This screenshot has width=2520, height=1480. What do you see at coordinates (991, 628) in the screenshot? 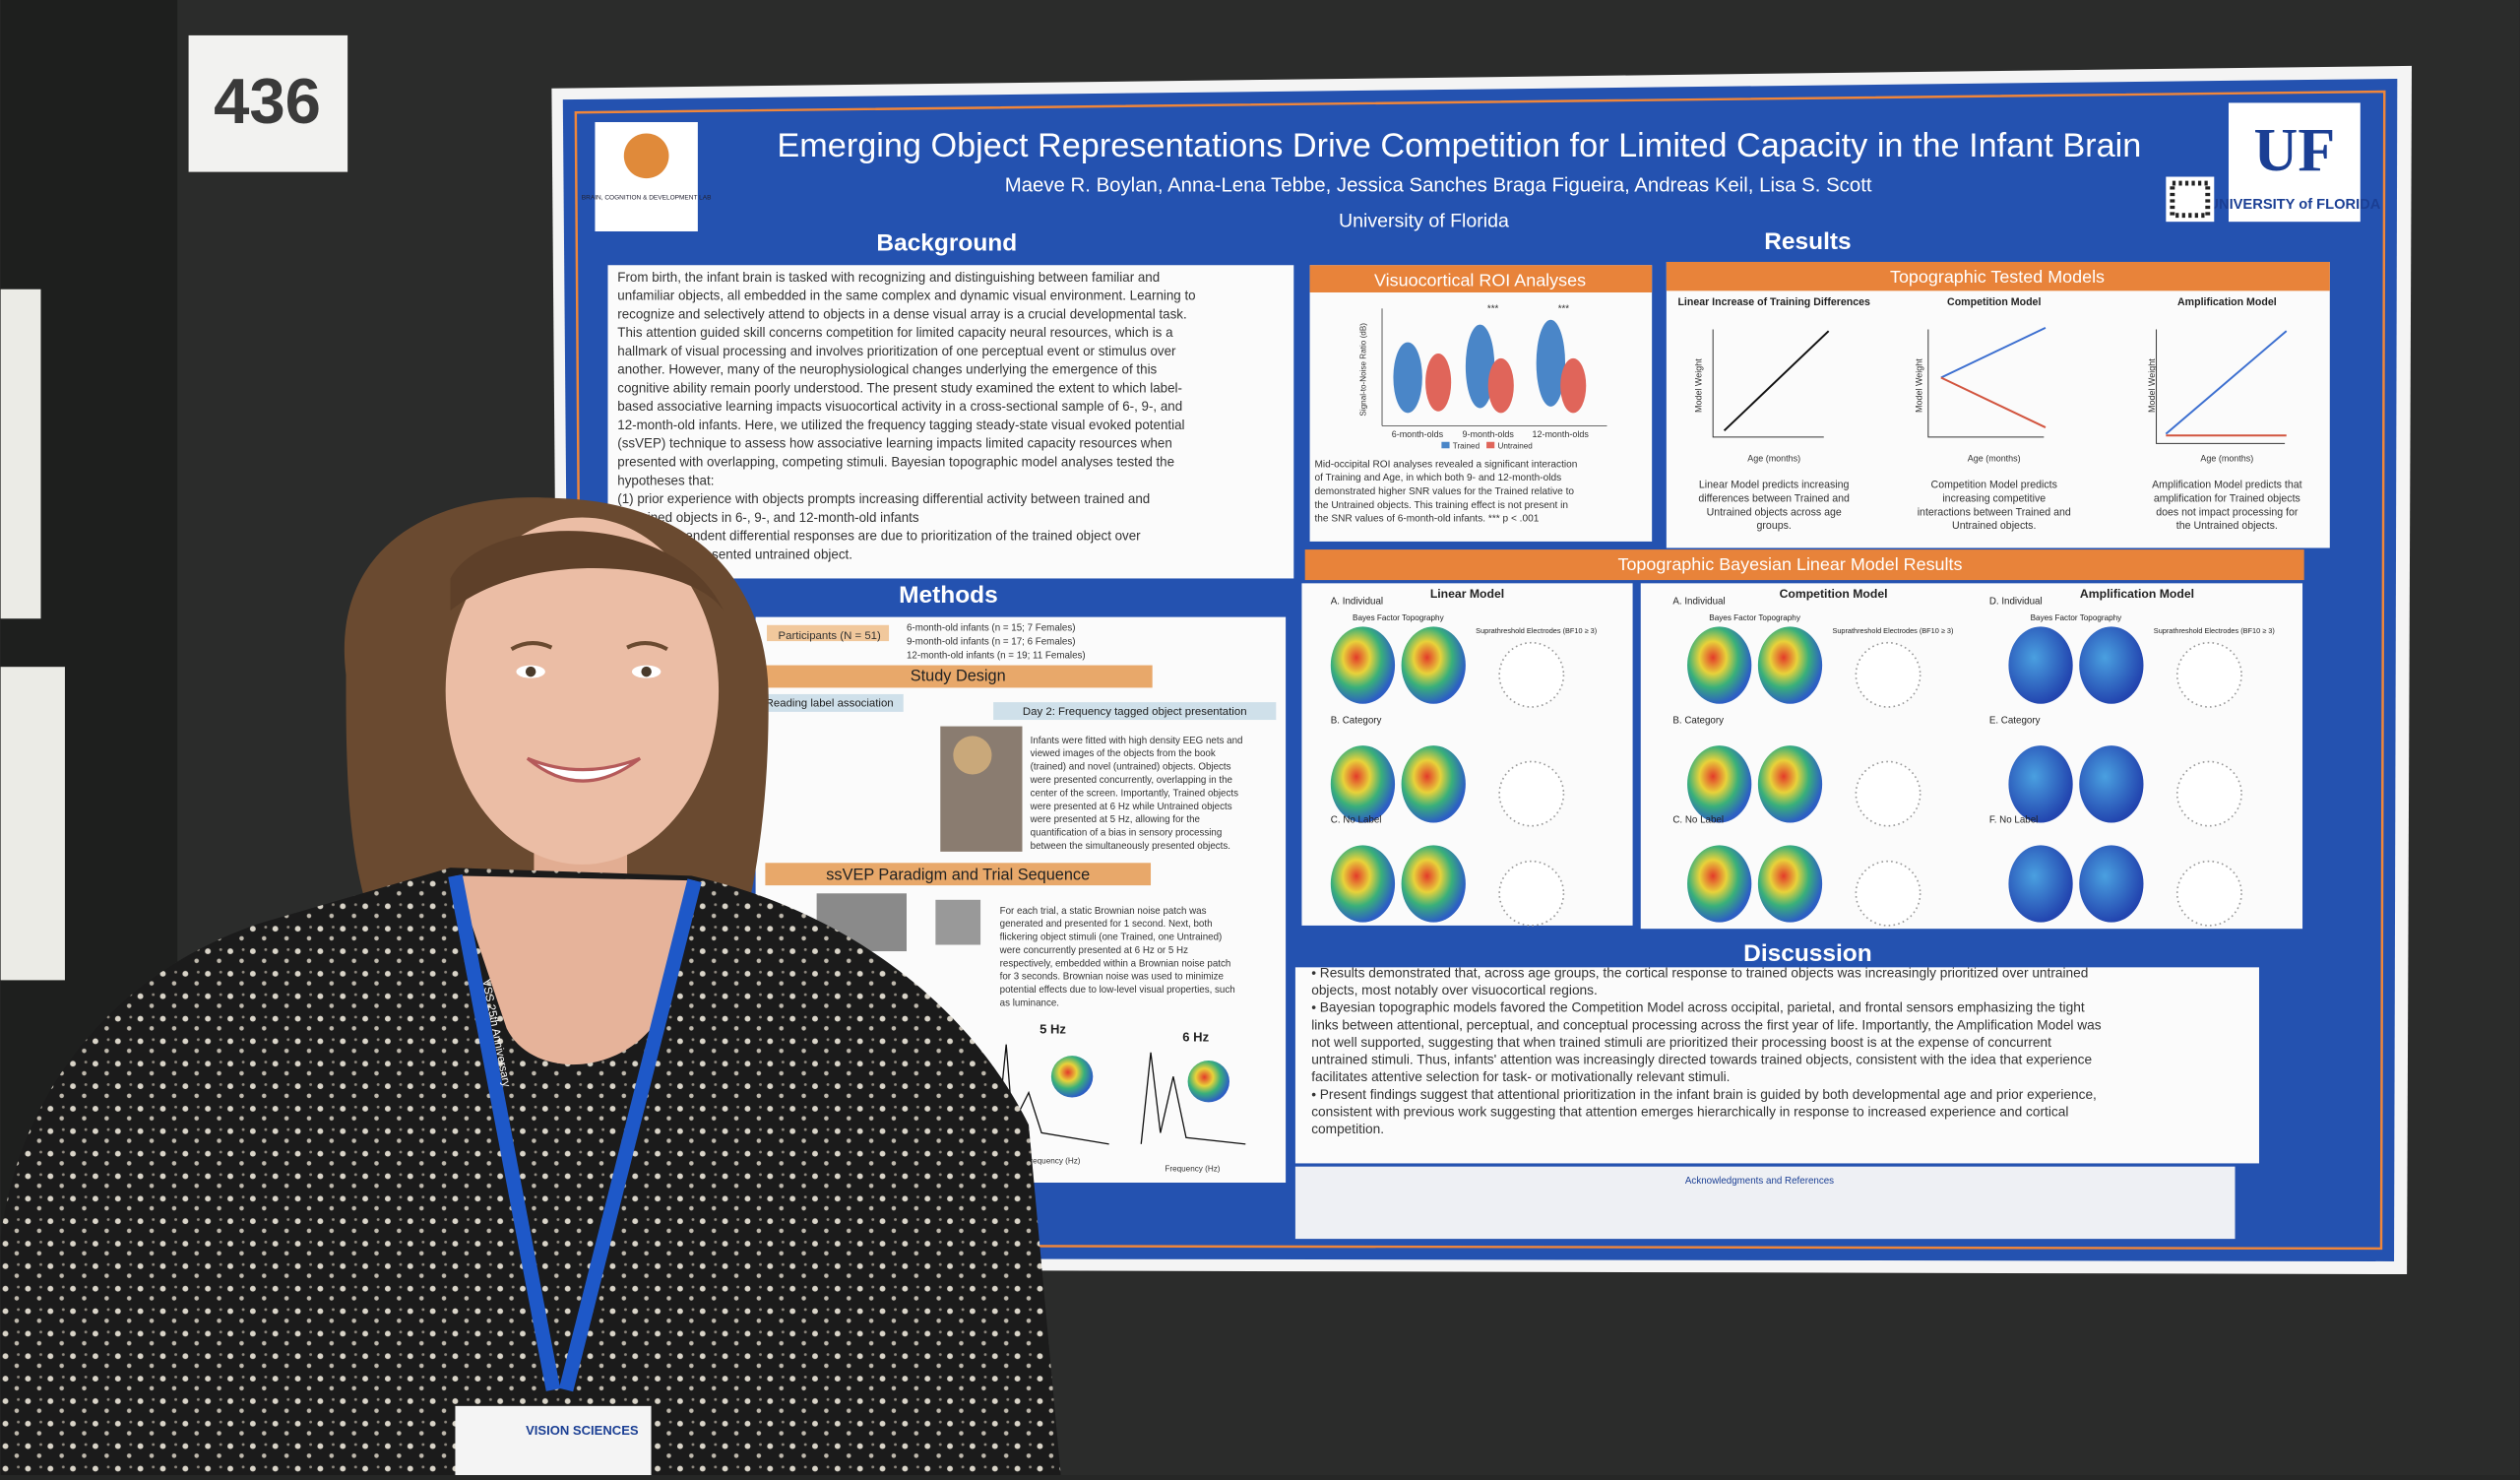
I see `participant-group: 6-month-old infants (n = 15; 7 Females)` at bounding box center [991, 628].